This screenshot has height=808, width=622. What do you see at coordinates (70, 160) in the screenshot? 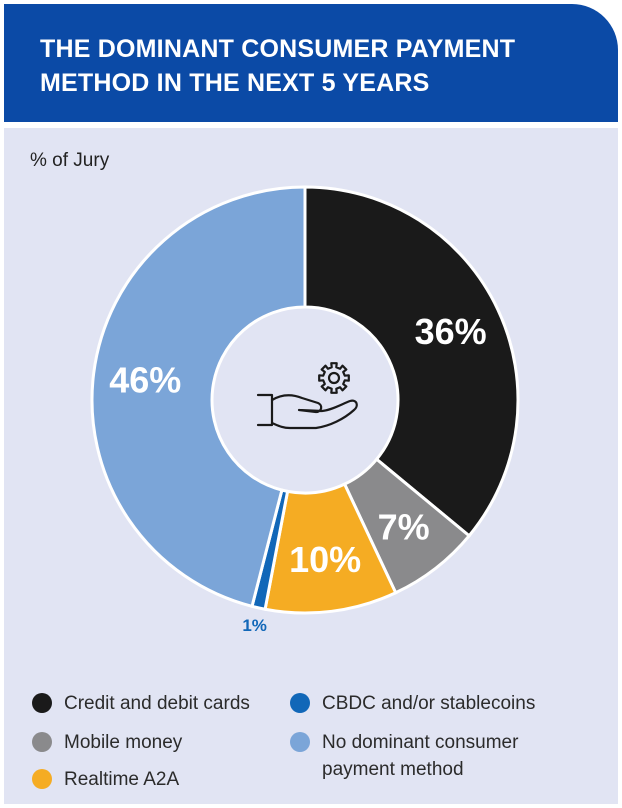
I see `chart-subtitle: % of Jury` at bounding box center [70, 160].